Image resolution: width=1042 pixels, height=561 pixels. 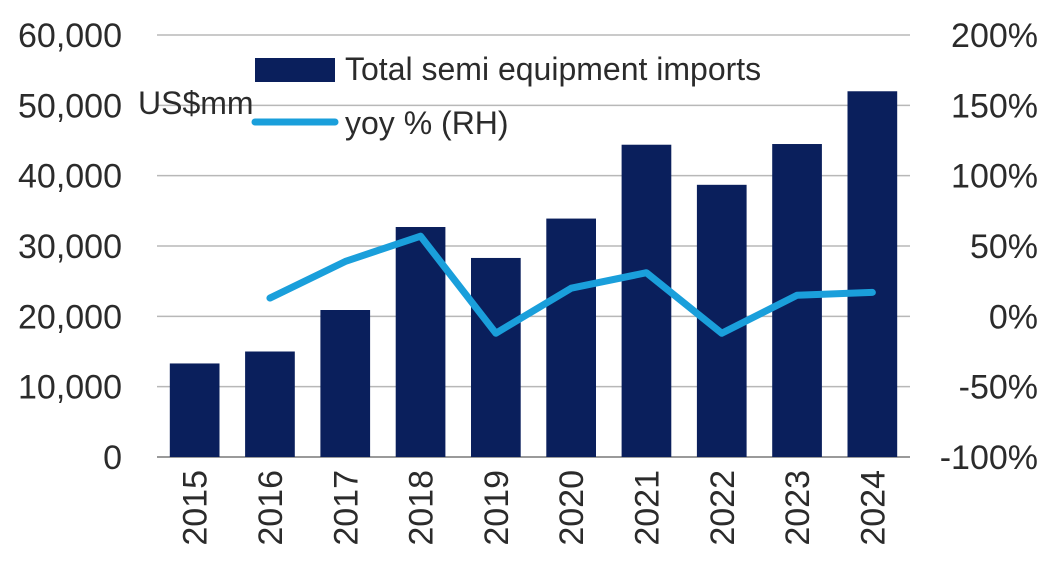 I want to click on left-y-tick-label: 30,000, so click(x=70, y=247).